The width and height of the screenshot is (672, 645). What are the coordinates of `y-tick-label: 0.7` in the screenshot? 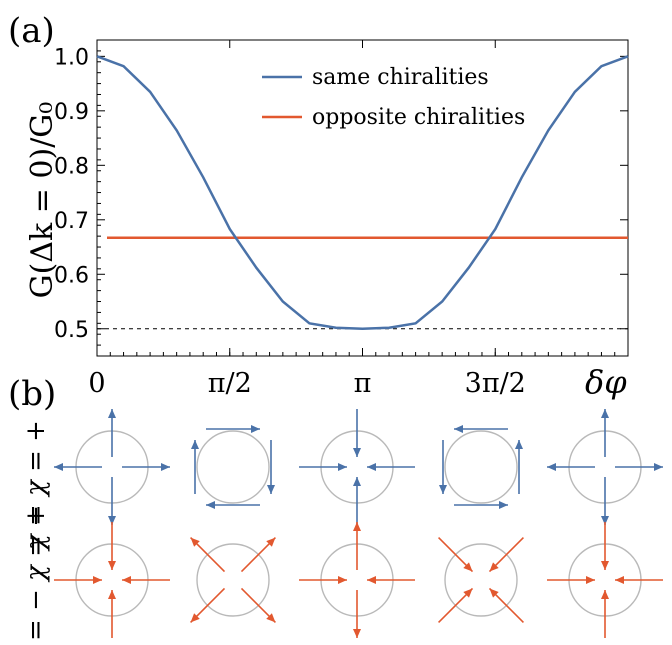 It's located at (71, 221).